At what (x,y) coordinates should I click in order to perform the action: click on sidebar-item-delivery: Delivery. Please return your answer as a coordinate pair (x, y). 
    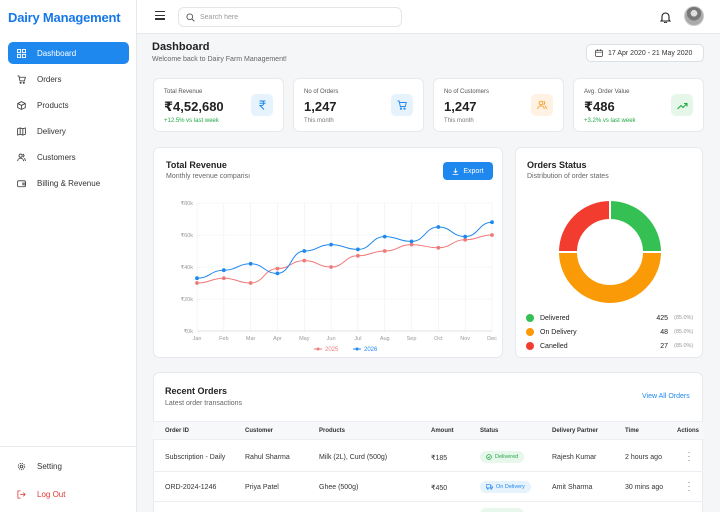
    Looking at the image, I should click on (68, 131).